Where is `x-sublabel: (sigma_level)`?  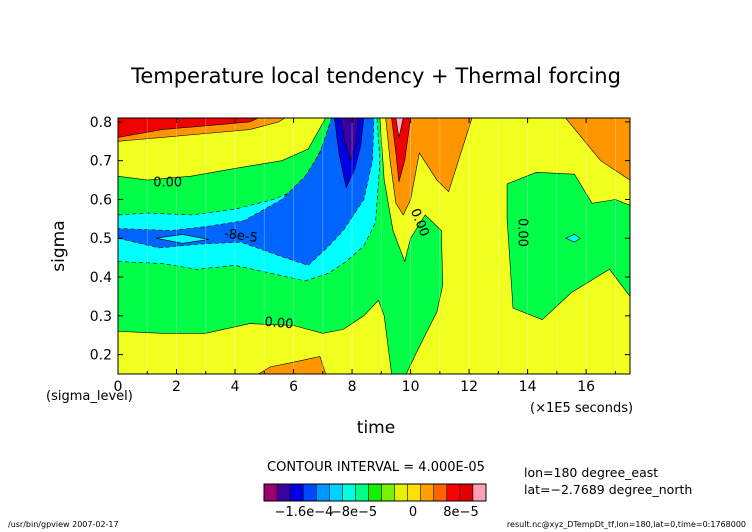
x-sublabel: (sigma_level) is located at coordinates (89, 396).